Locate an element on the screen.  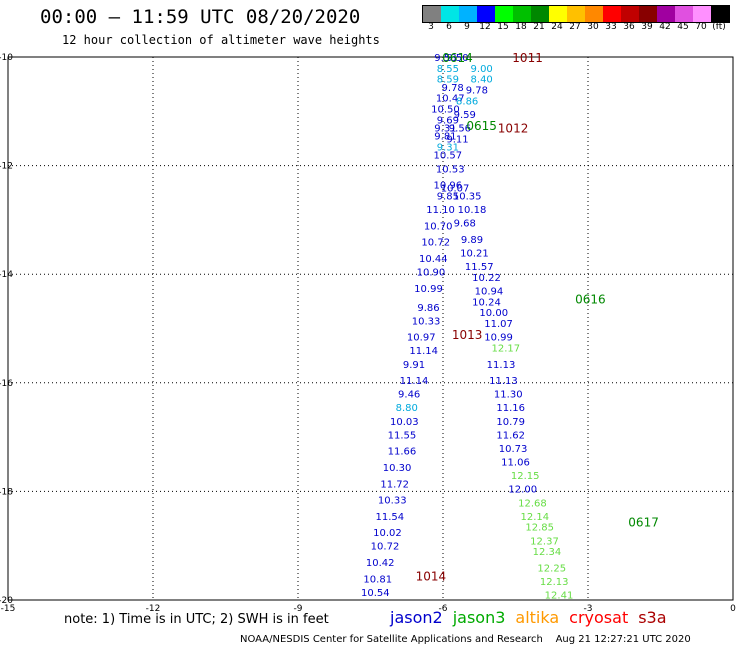
data-point-label: 10.18 is located at coordinates (472, 210).